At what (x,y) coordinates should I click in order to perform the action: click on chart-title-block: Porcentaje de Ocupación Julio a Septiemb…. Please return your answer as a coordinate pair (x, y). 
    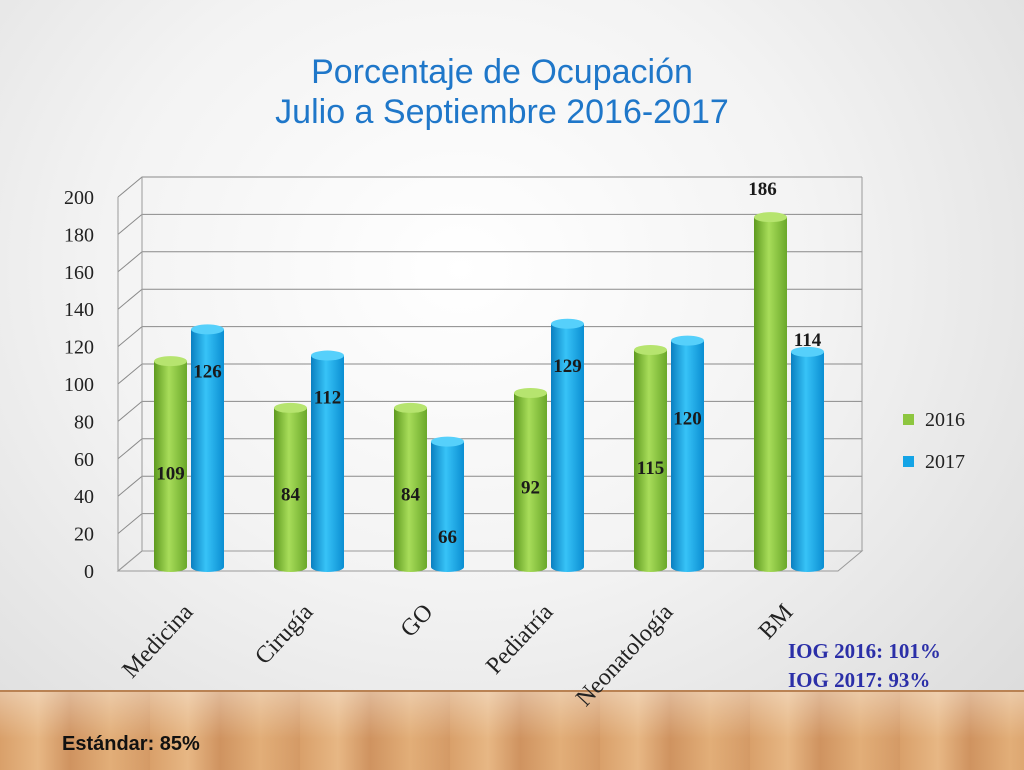
    Looking at the image, I should click on (502, 92).